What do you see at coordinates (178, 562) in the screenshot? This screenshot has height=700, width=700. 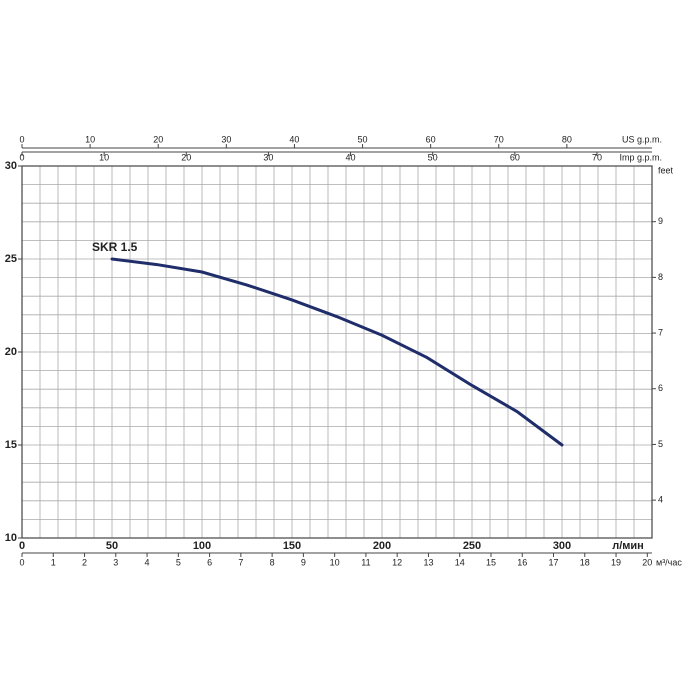 I see `x2-tick-label: 5` at bounding box center [178, 562].